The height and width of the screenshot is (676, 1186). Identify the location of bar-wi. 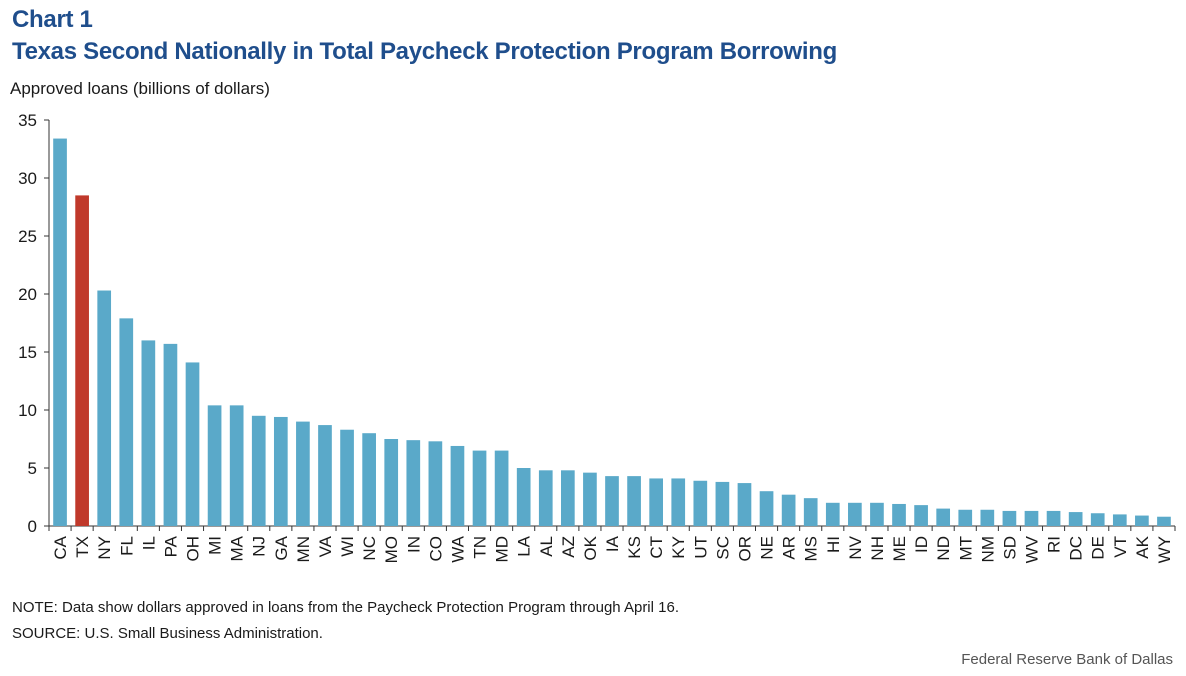
(347, 477).